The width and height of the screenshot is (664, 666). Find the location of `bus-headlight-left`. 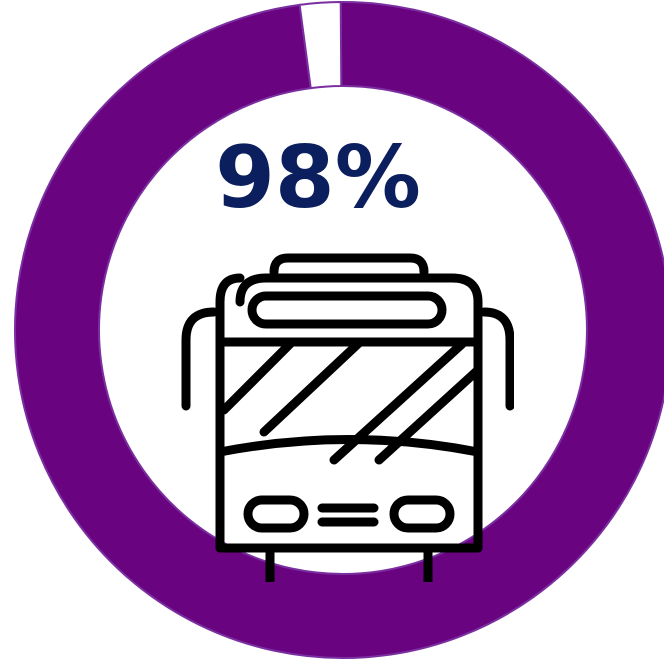

bus-headlight-left is located at coordinates (276, 514).